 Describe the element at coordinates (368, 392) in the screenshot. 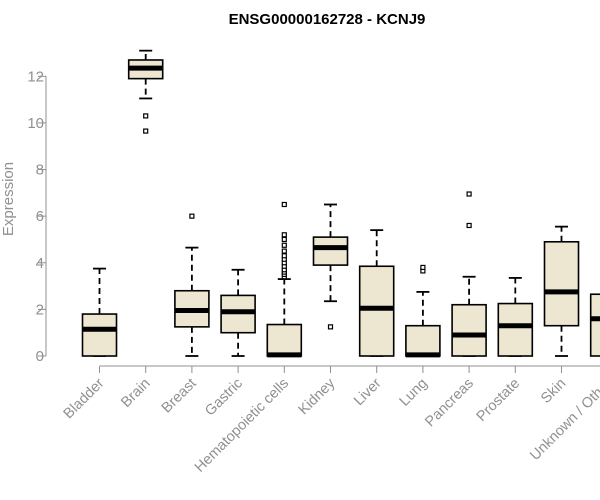

I see `x-tick-label: Liver` at that location.